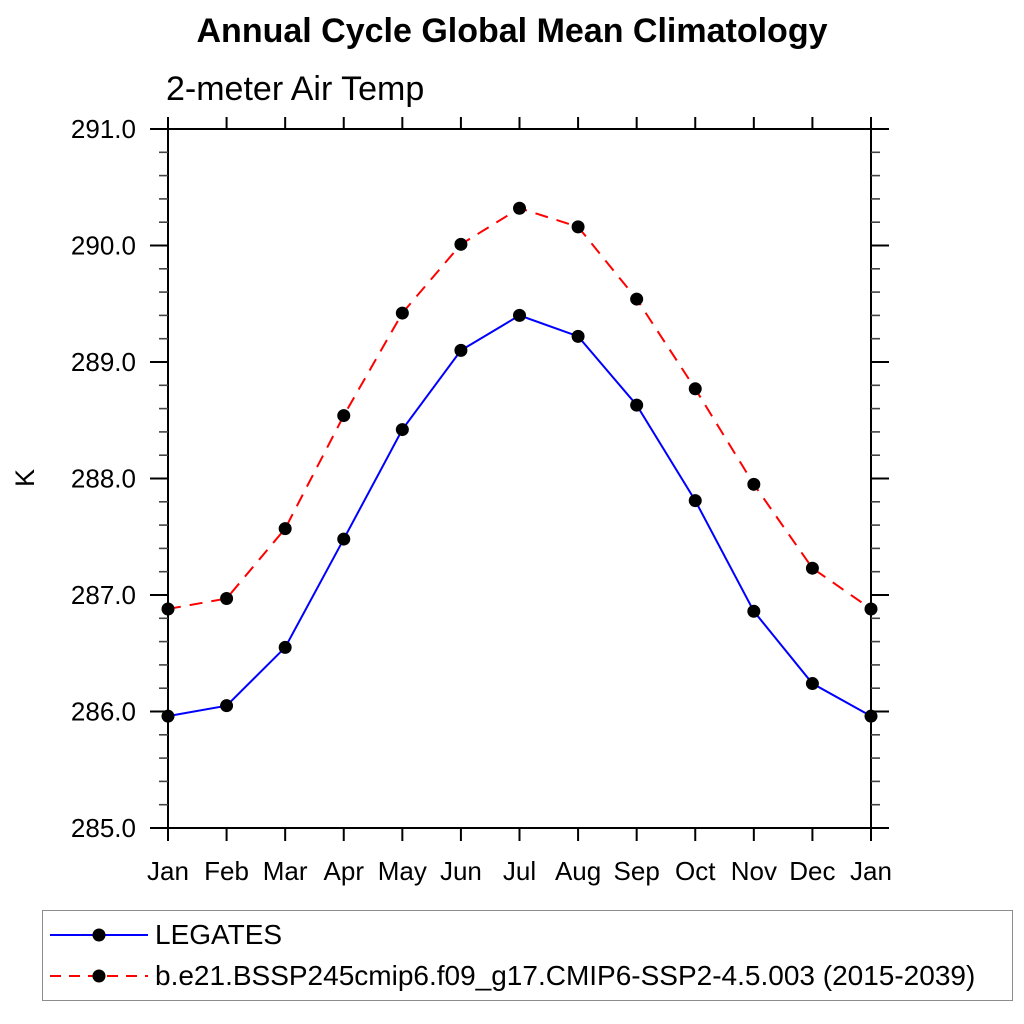  I want to click on chart-title: Annual Cycle Global Mean Climatology, so click(512, 31).